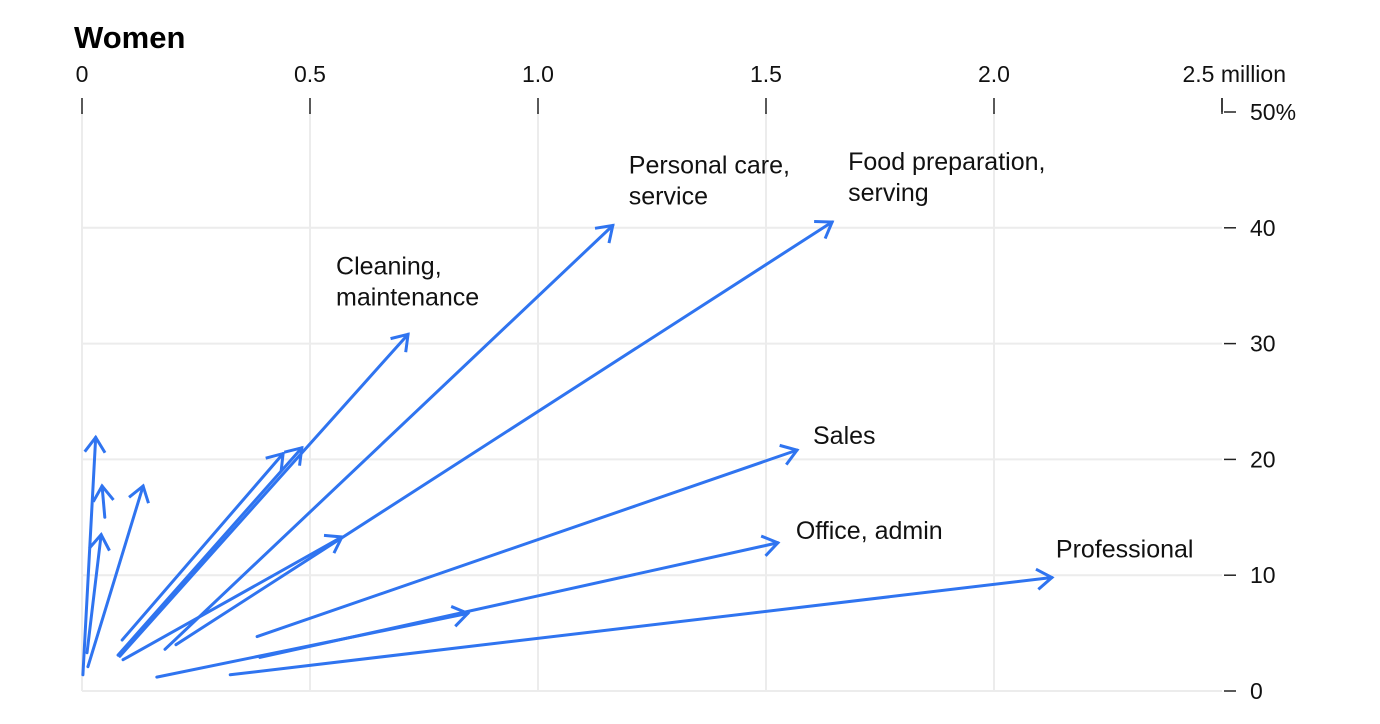  I want to click on series-label: Personal care,, so click(709, 165).